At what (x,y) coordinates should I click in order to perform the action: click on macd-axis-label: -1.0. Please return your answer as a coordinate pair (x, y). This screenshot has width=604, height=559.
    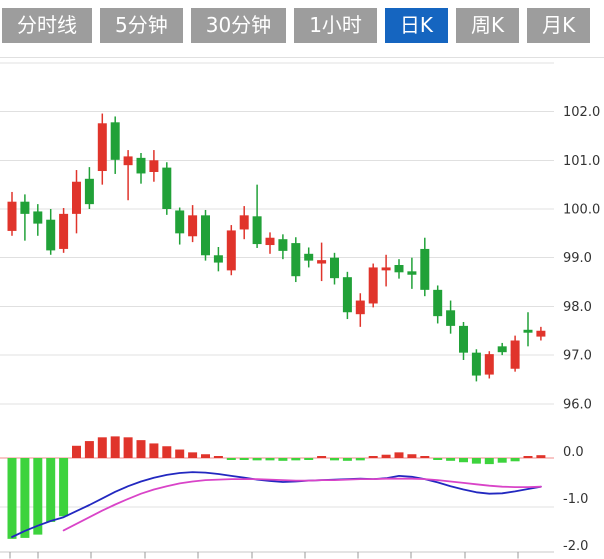
    Looking at the image, I should click on (575, 499).